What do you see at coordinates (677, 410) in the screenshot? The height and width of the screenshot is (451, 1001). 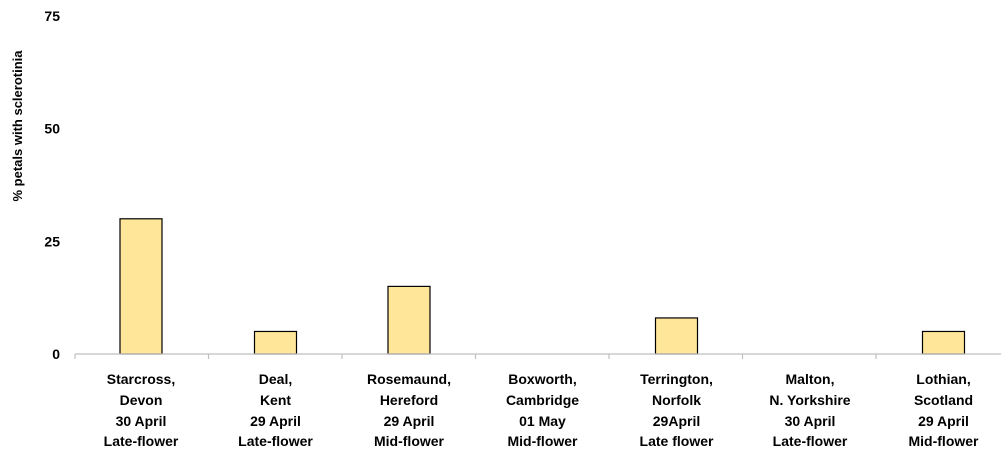 I see `x-tick-label: Terrington, Norfolk 29April Late flower` at bounding box center [677, 410].